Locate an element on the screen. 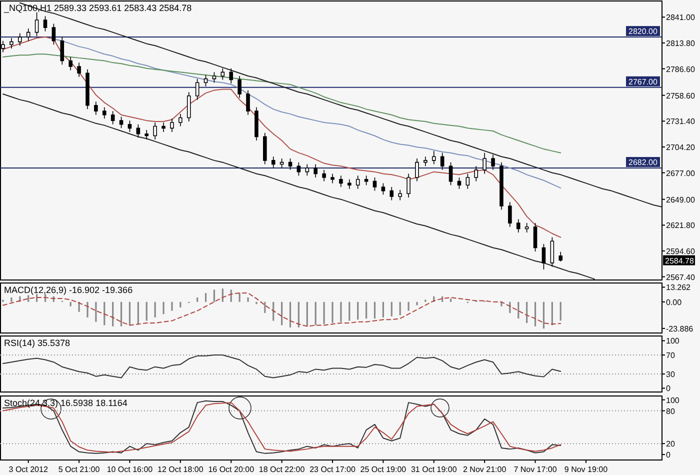 This screenshot has height=475, width=700. y-tick-label: 0.00 is located at coordinates (674, 302).